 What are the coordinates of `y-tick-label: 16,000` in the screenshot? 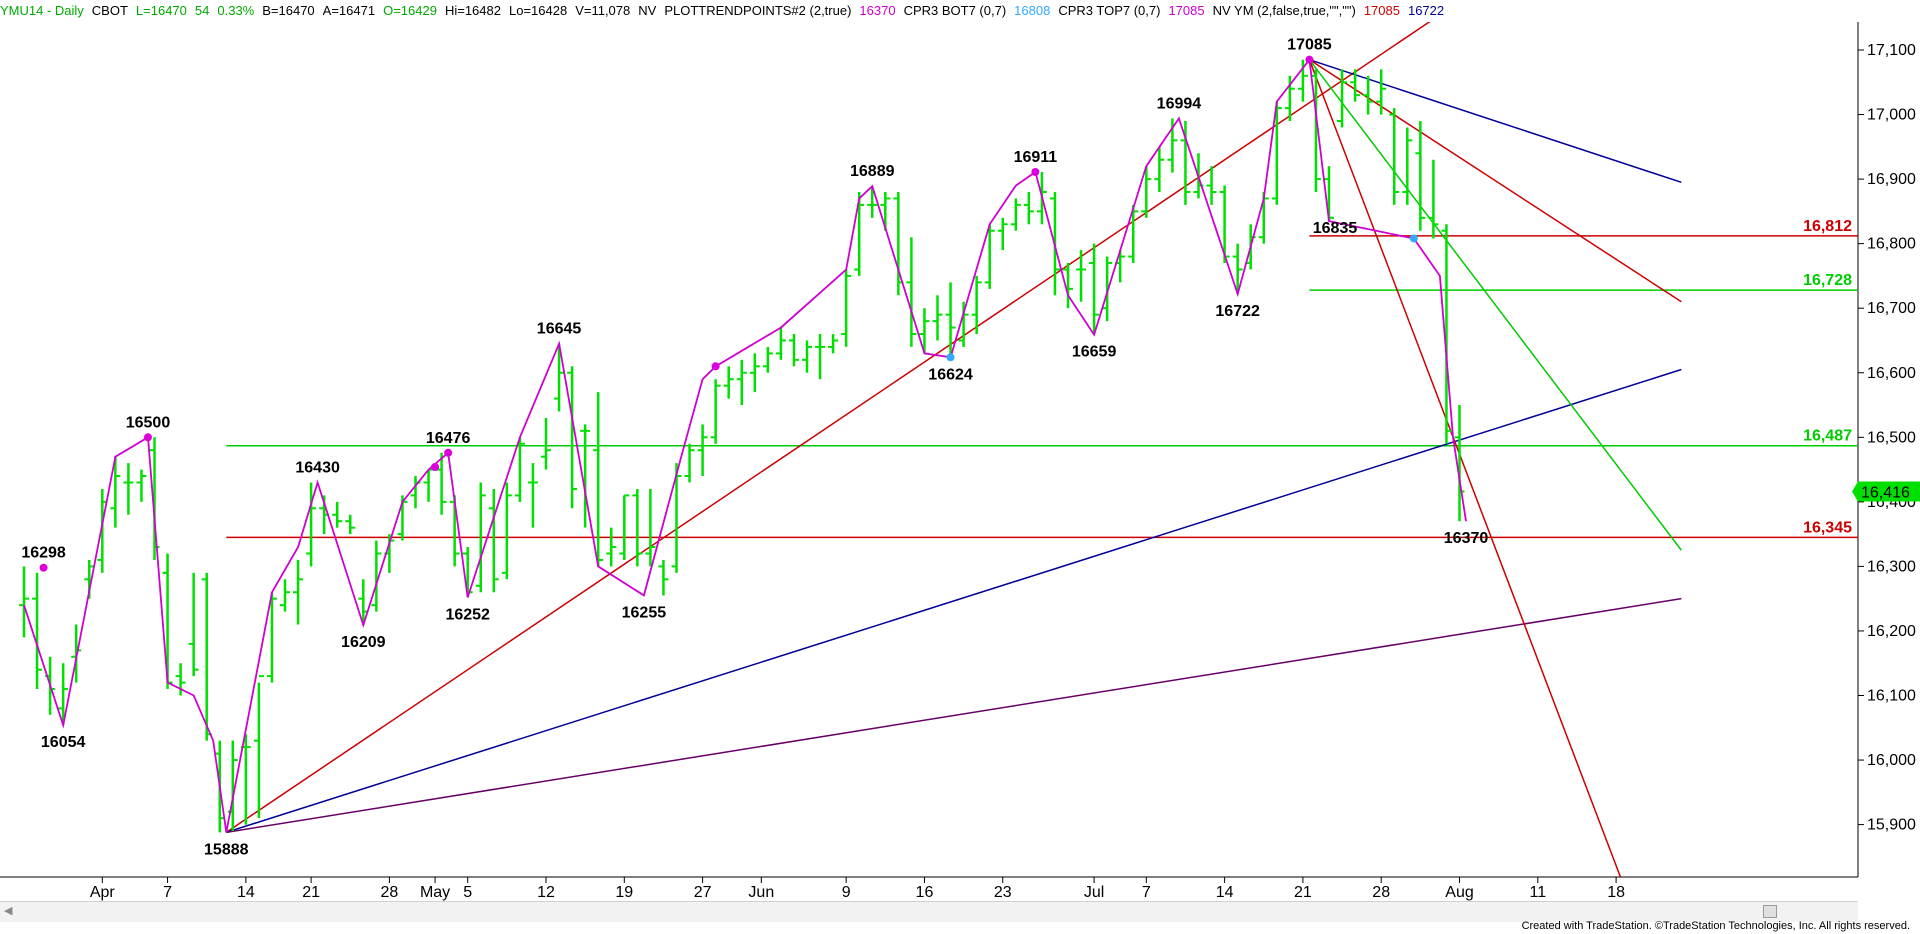 It's located at (1891, 760).